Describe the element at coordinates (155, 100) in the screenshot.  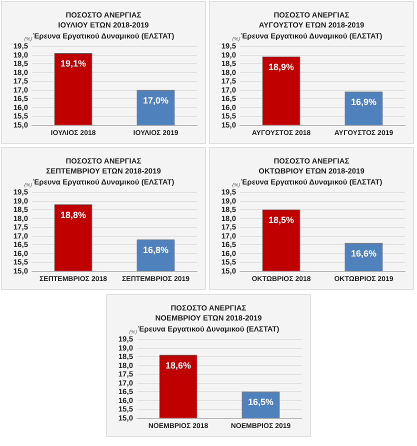
I see `data-label: 17,0%` at that location.